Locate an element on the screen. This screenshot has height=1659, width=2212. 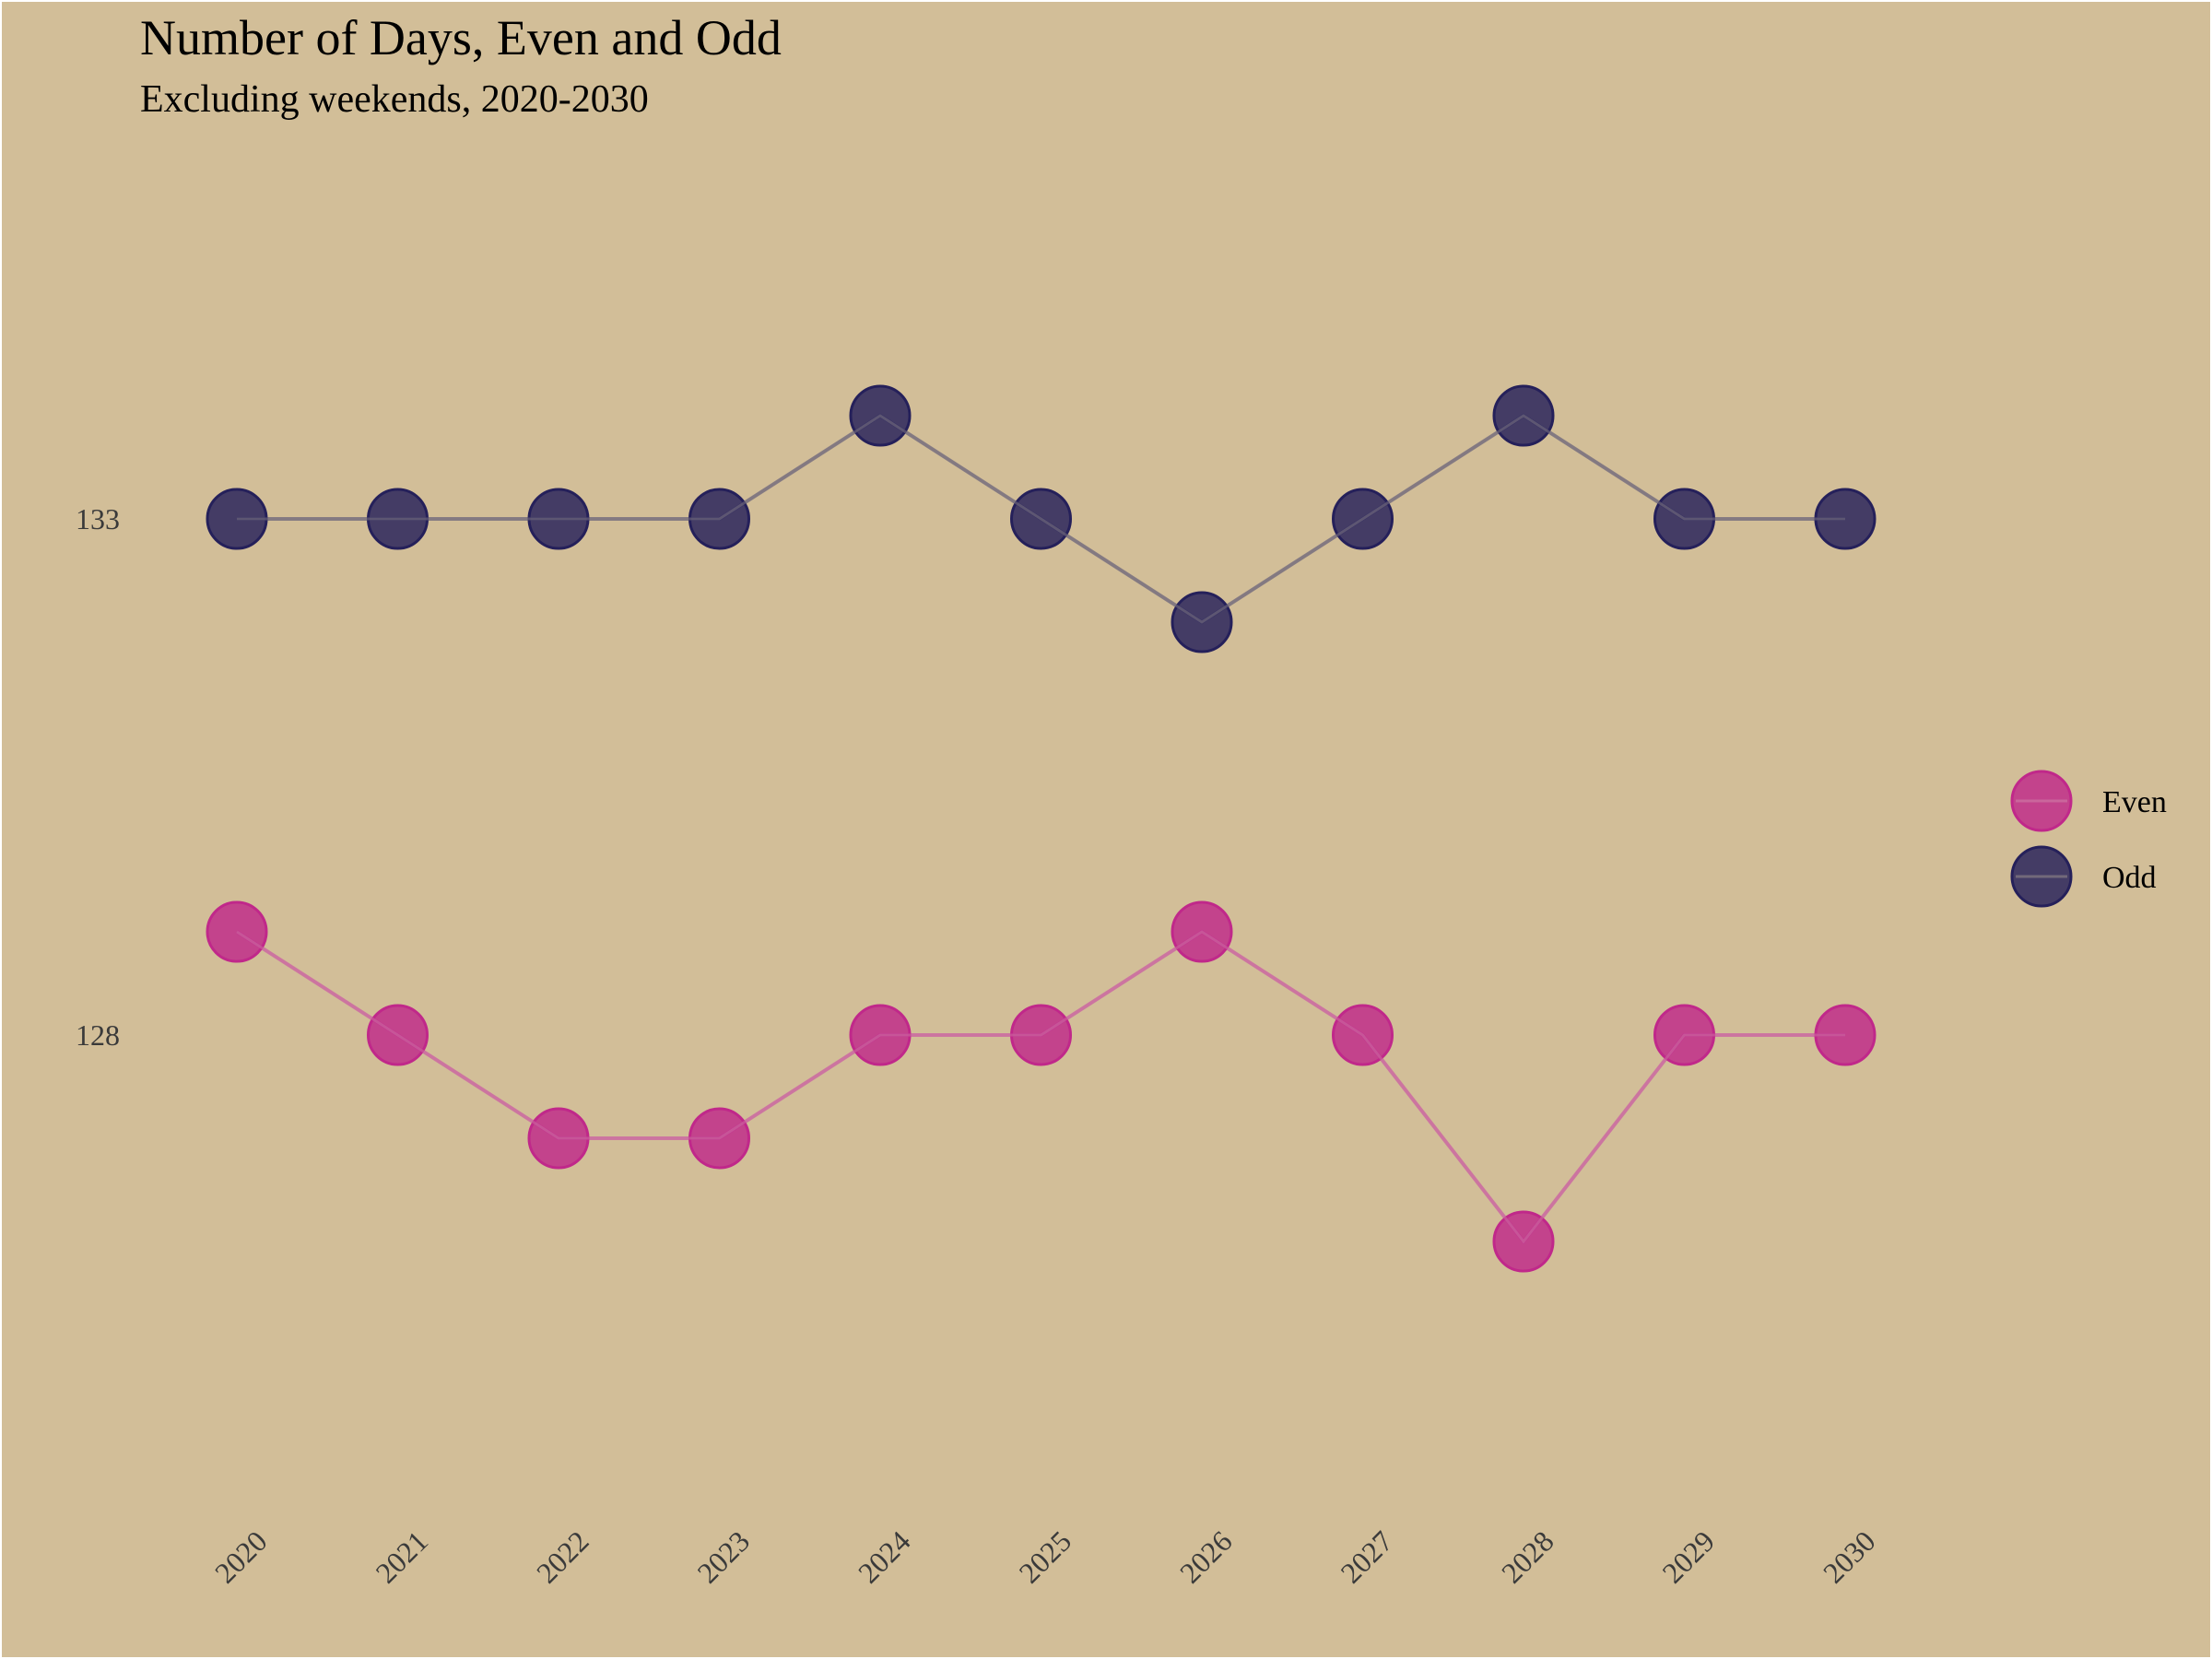
legend-label-even: Even is located at coordinates (2134, 802).